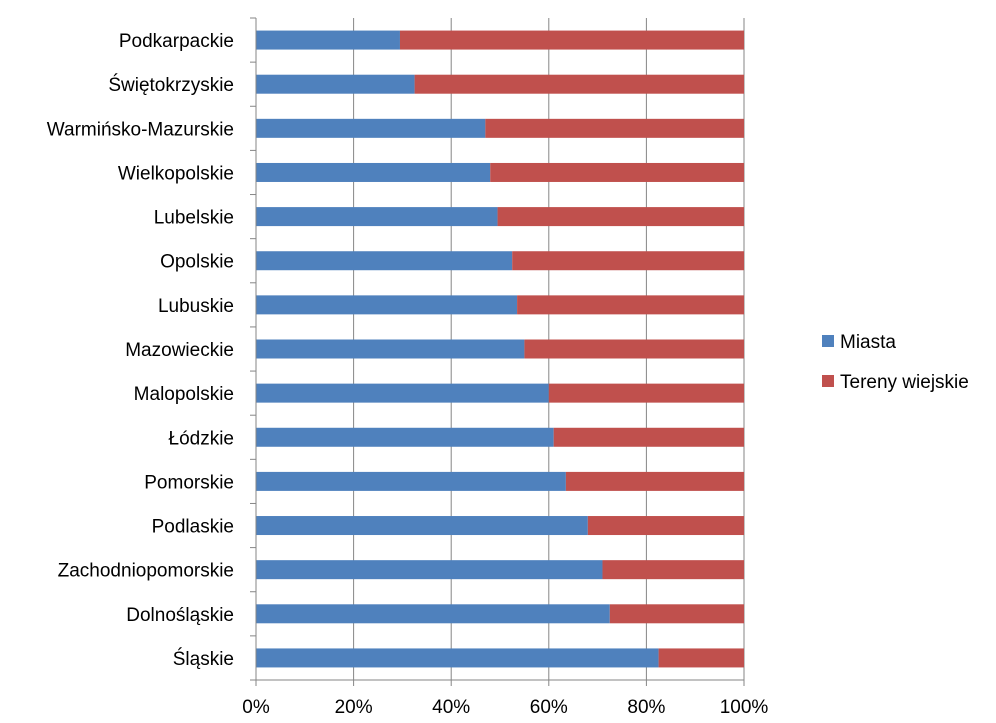 This screenshot has height=723, width=996. Describe the element at coordinates (256, 707) in the screenshot. I see `x-tick-label: 0%` at that location.